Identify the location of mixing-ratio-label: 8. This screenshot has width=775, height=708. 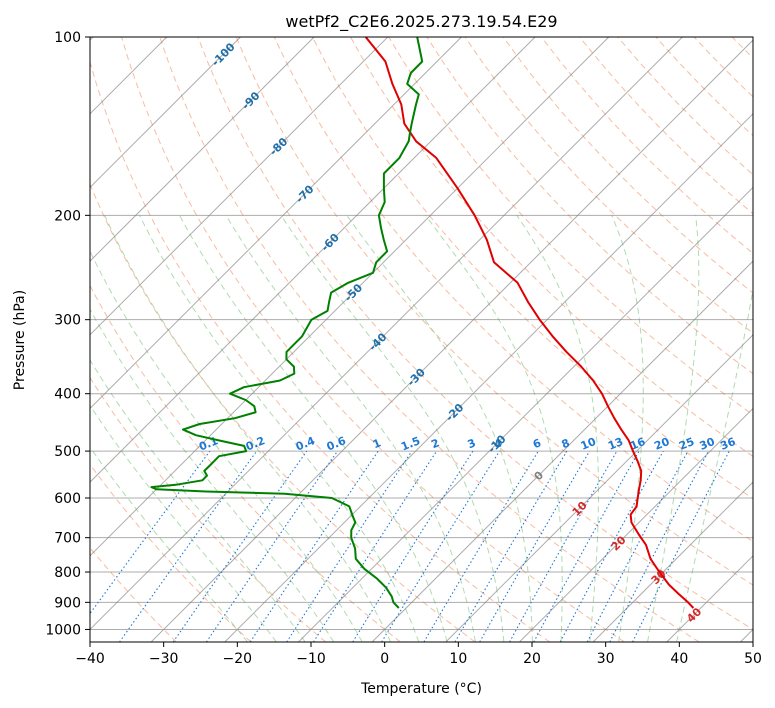
(566, 443).